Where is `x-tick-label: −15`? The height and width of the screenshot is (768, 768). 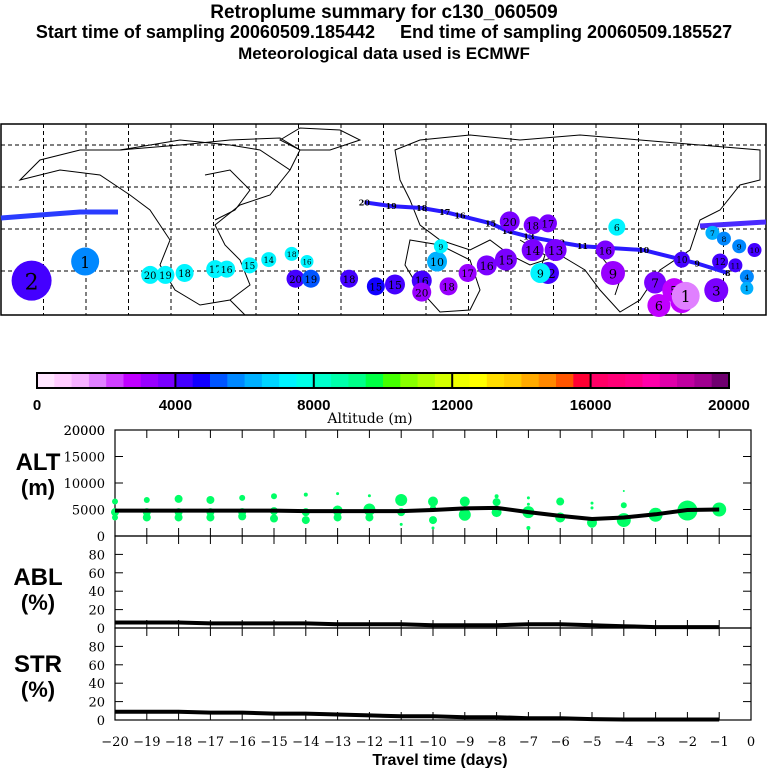 x-tick-label: −15 is located at coordinates (273, 742).